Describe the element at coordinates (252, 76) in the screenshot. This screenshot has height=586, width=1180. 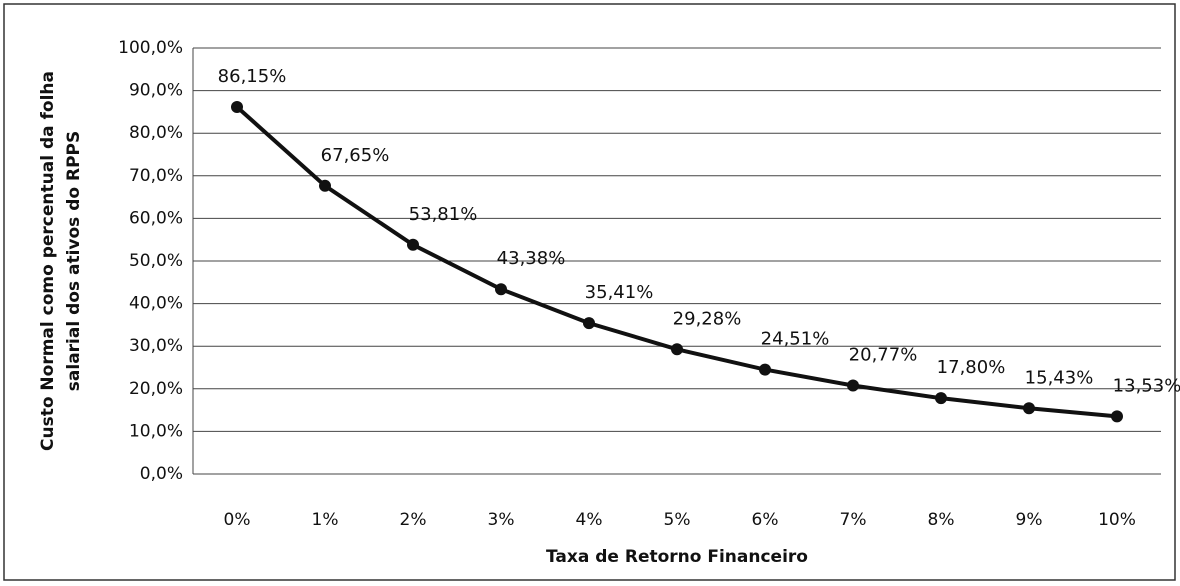
I see `data-label: 86,15%` at that location.